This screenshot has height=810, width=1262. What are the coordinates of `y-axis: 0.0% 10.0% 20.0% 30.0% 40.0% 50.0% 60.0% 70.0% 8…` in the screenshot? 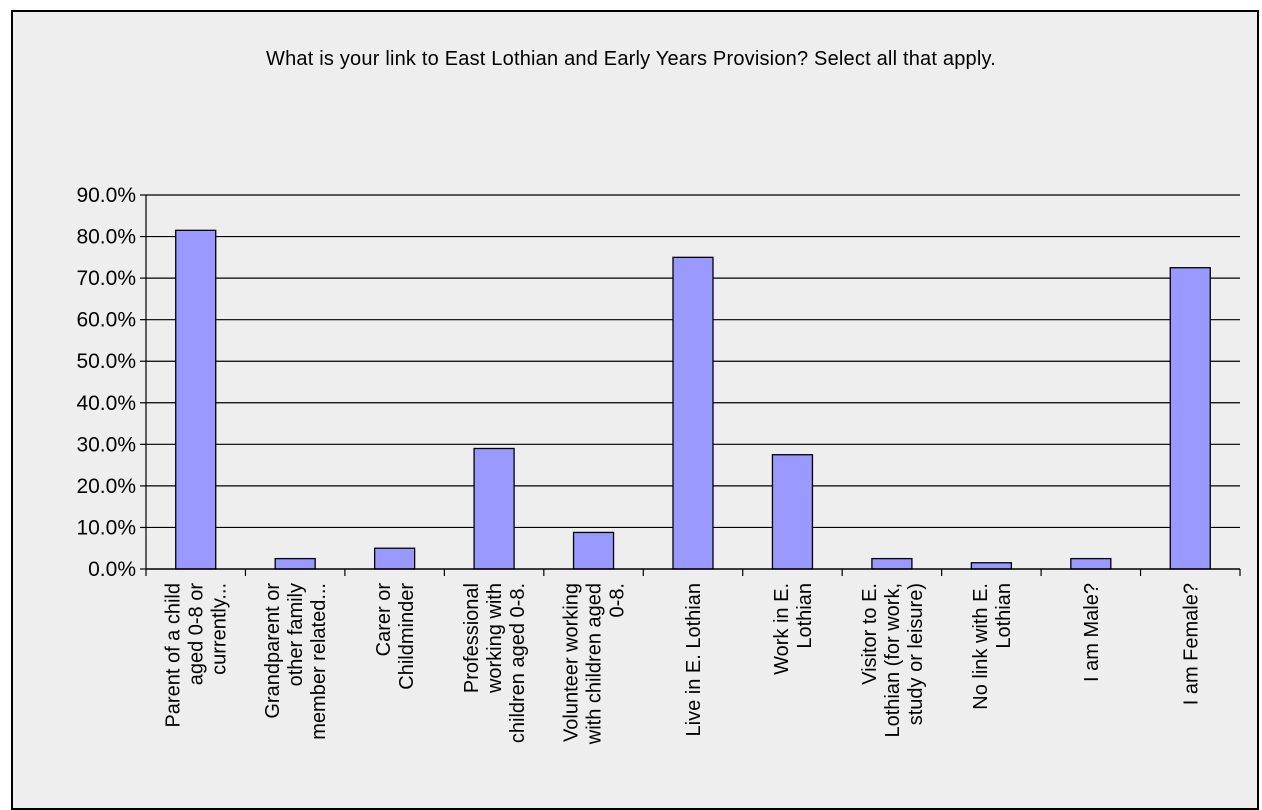 It's located at (111, 382).